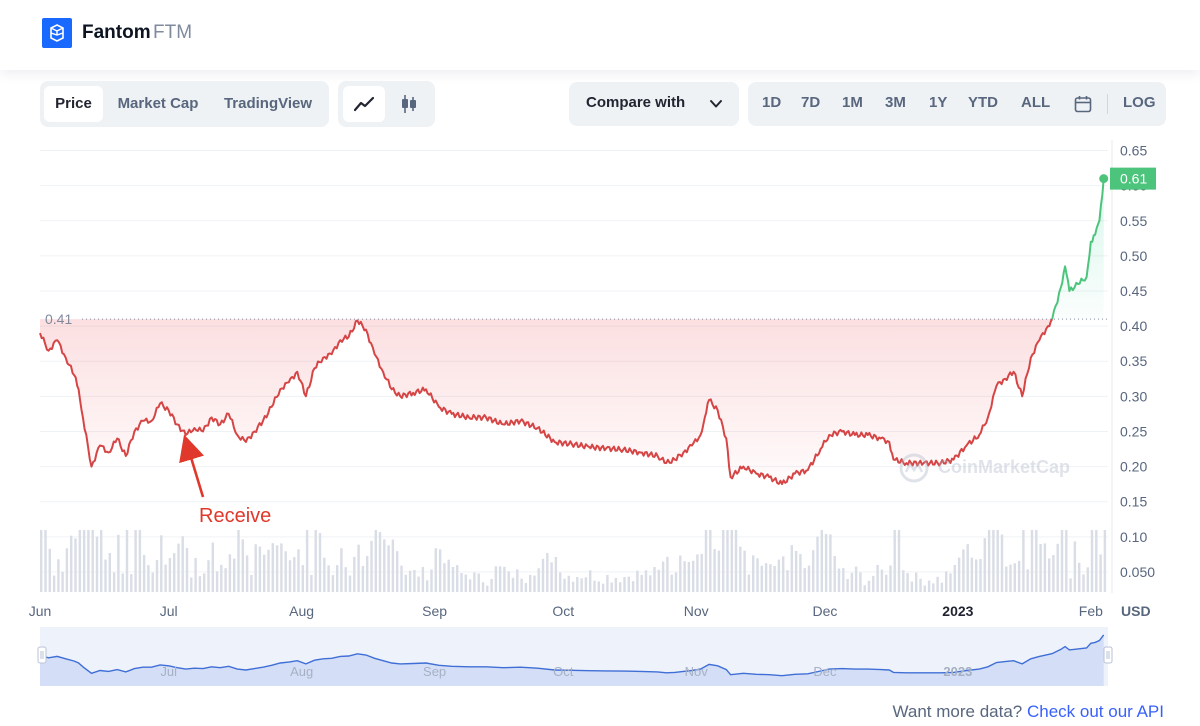 The height and width of the screenshot is (726, 1200). Describe the element at coordinates (192, 466) in the screenshot. I see `annotation-arrow` at that location.